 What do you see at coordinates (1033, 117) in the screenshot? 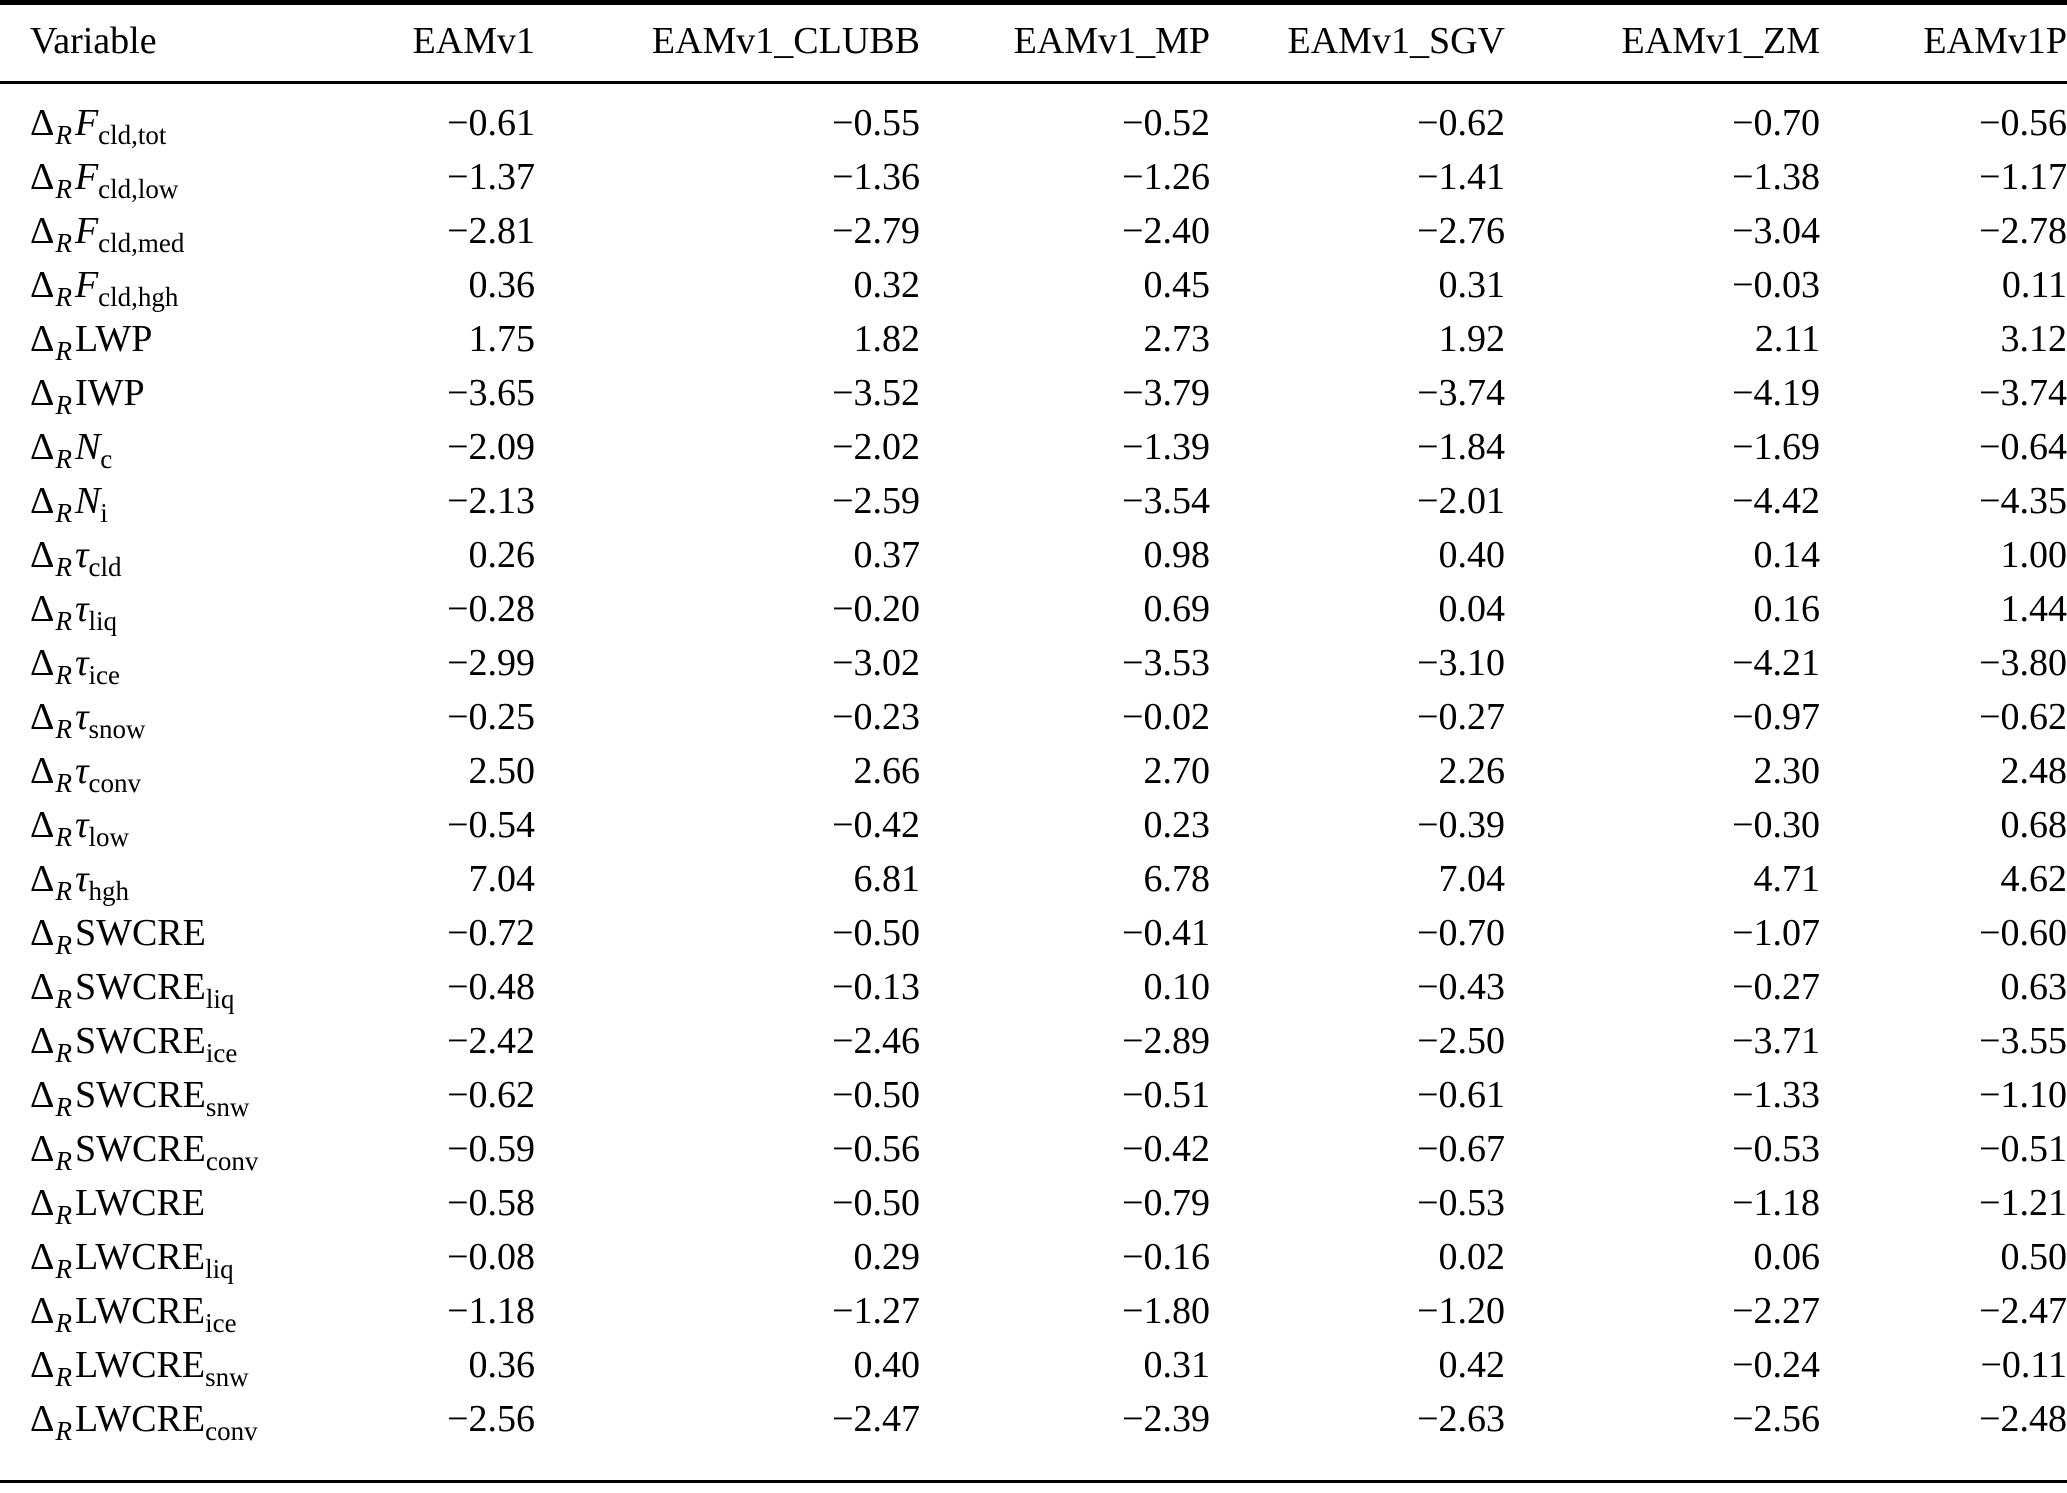
I see `table-row: ΔRFcld,tot −0.61 −0.55 −0.52 −0.62 −0.70 −0.56` at bounding box center [1033, 117].